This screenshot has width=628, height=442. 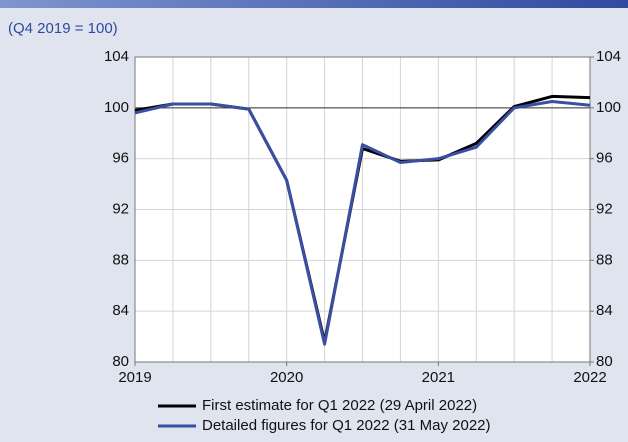 I want to click on x-tick-label: 2022, so click(x=589, y=377).